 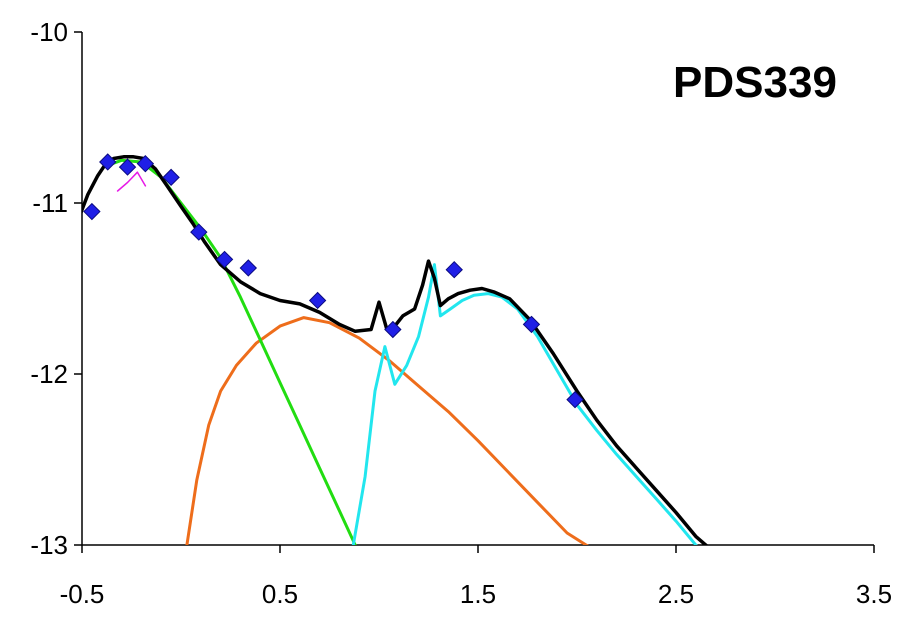 What do you see at coordinates (478, 594) in the screenshot?
I see `x-tick-label: 1.5` at bounding box center [478, 594].